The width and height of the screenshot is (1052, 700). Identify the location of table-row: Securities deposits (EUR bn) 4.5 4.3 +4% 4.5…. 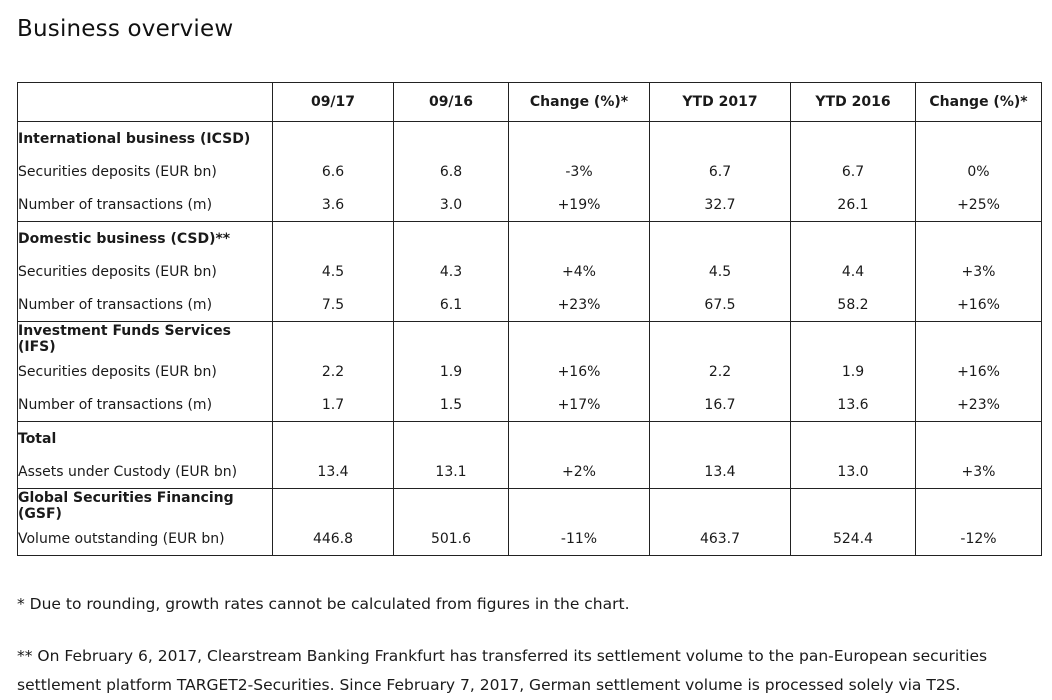
(529, 271).